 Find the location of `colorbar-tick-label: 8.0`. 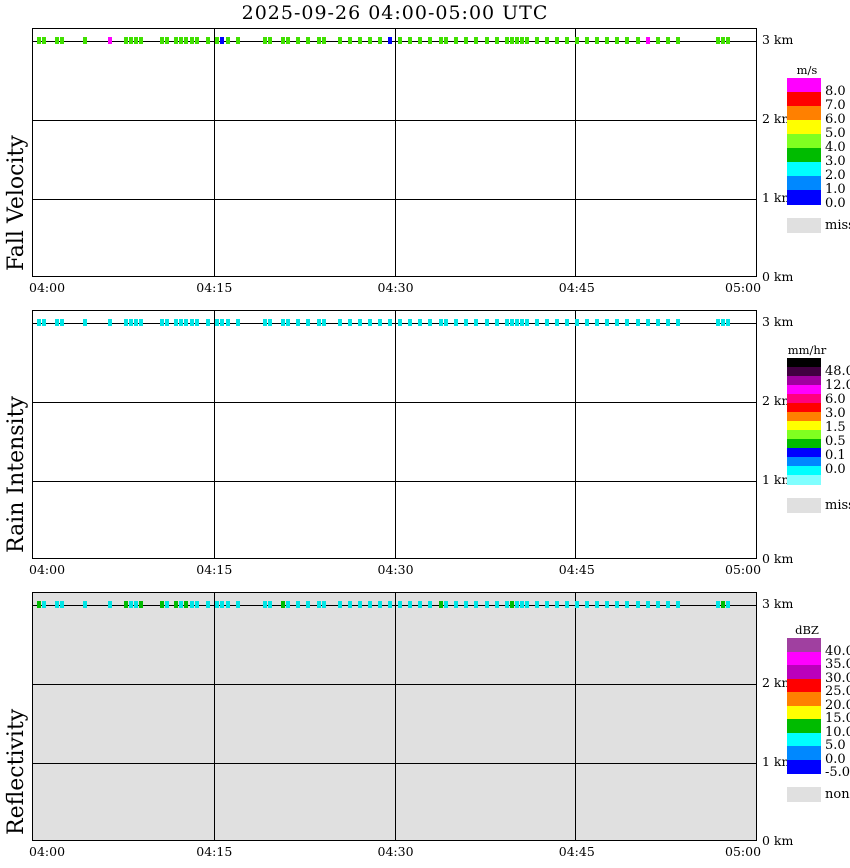

colorbar-tick-label: 8.0 is located at coordinates (835, 91).